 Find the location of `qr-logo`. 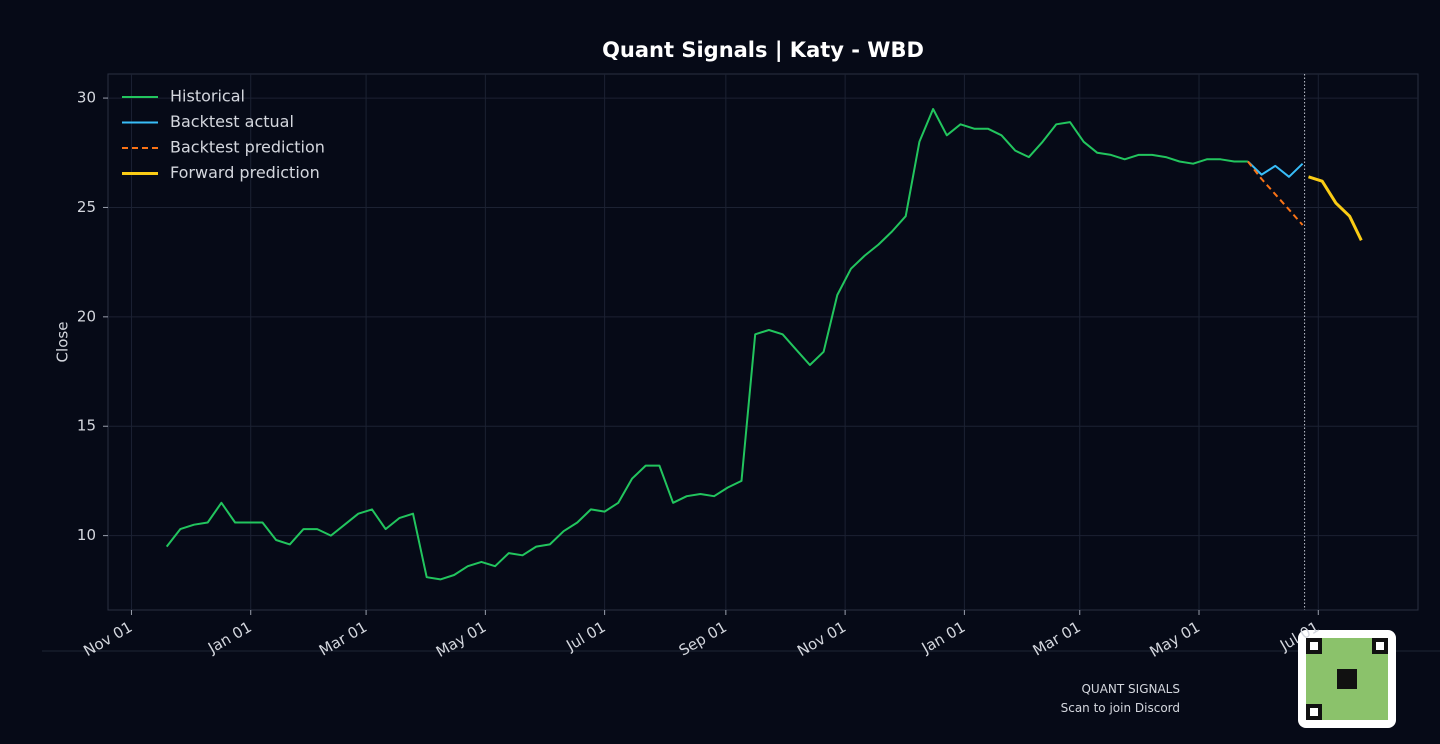

qr-logo is located at coordinates (1347, 679).